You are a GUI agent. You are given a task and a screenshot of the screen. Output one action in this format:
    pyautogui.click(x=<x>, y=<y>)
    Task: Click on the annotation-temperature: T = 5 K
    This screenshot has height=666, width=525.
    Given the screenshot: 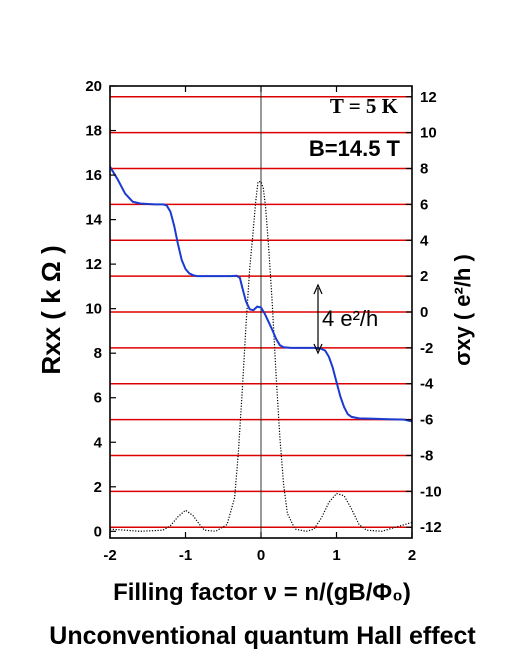 What is the action you would take?
    pyautogui.click(x=364, y=106)
    